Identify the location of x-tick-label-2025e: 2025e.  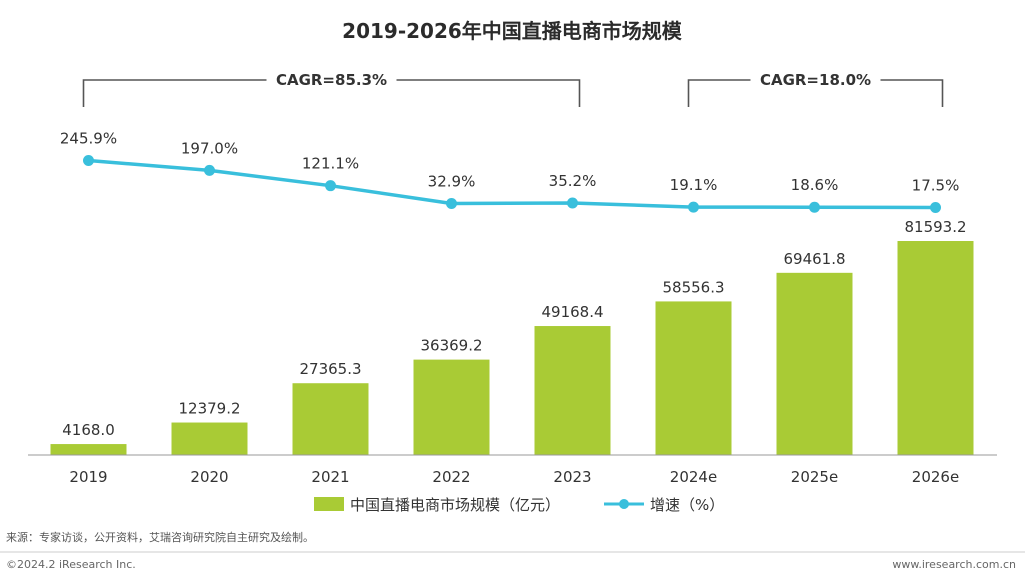
(814, 477).